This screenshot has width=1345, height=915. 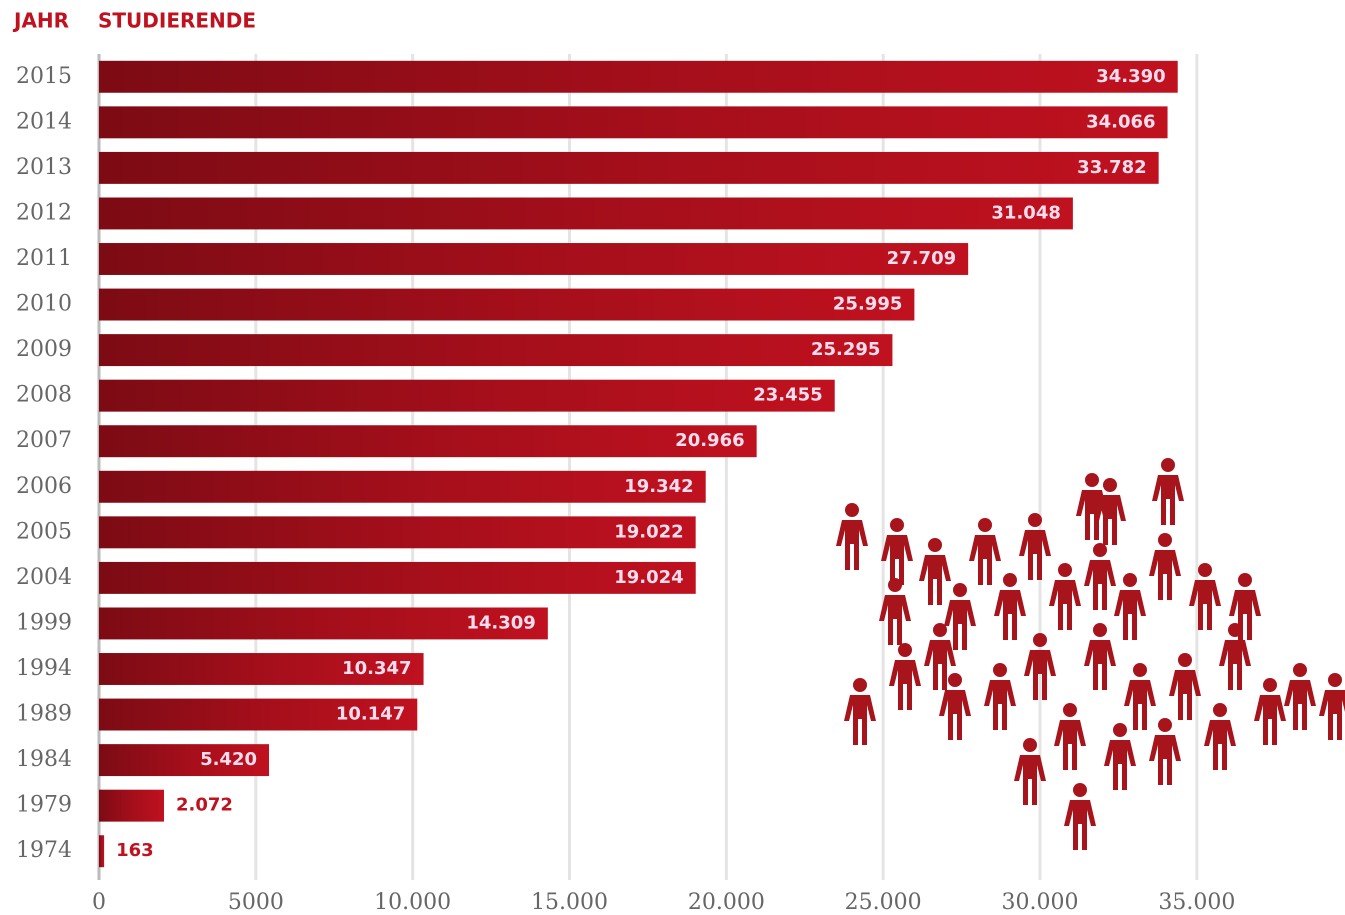 I want to click on value-label: 5.420, so click(x=228, y=759).